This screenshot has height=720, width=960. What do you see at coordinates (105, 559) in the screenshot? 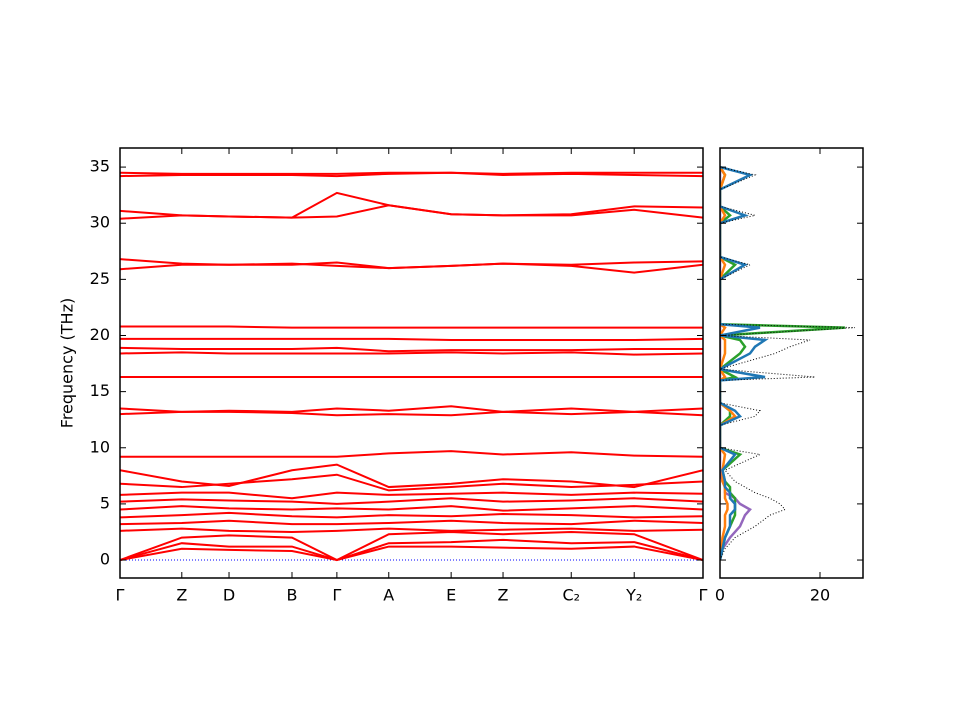
I see `y-tick-label: 0` at bounding box center [105, 559].